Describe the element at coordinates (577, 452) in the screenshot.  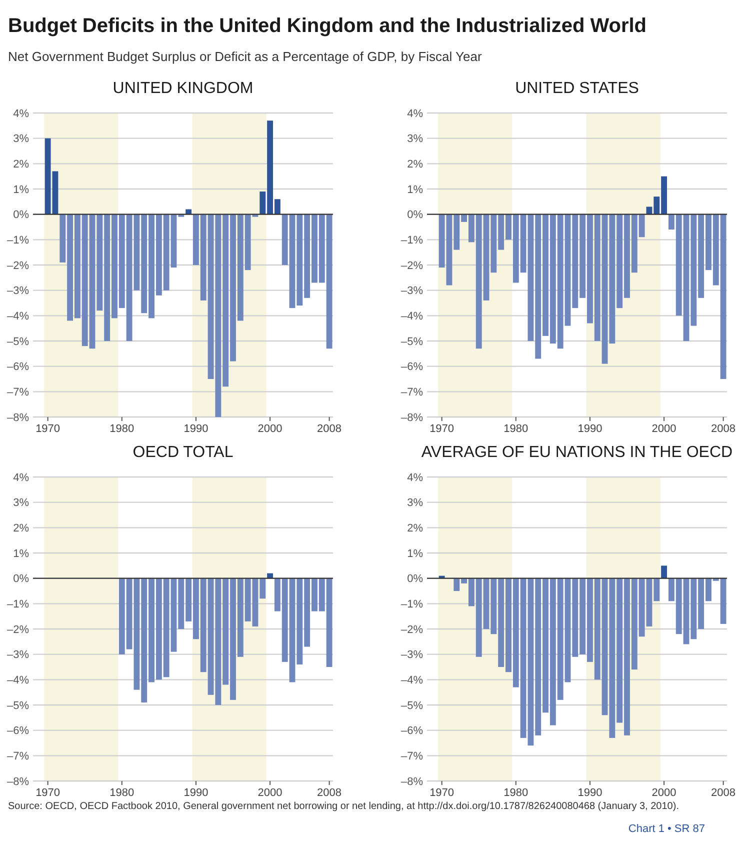
I see `chart-title: AVERAGE OF EU NATIONS IN THE OECD` at that location.